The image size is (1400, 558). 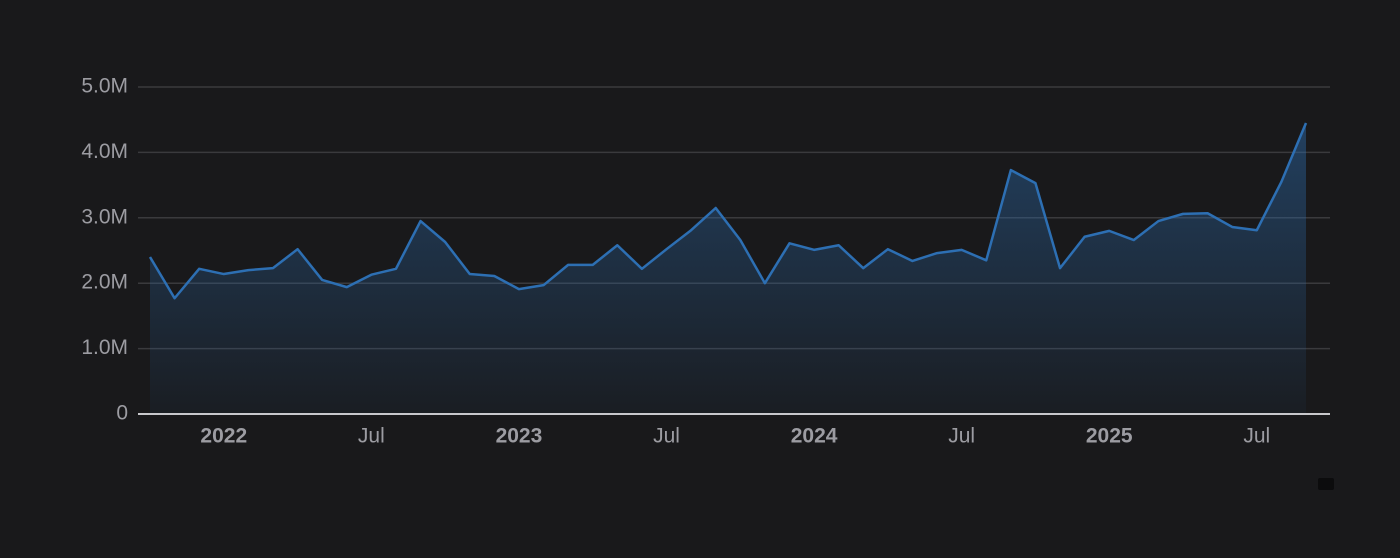 I want to click on x-tick-label: 2024, so click(x=814, y=436).